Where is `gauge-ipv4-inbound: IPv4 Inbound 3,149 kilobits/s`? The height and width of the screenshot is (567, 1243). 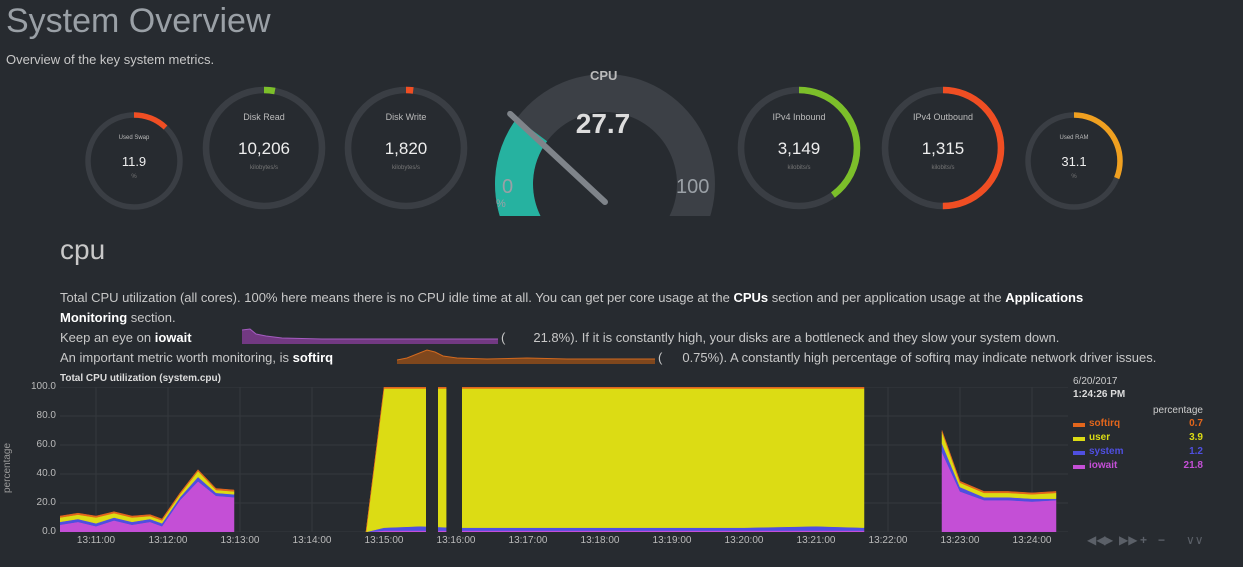 gauge-ipv4-inbound: IPv4 Inbound 3,149 kilobits/s is located at coordinates (799, 148).